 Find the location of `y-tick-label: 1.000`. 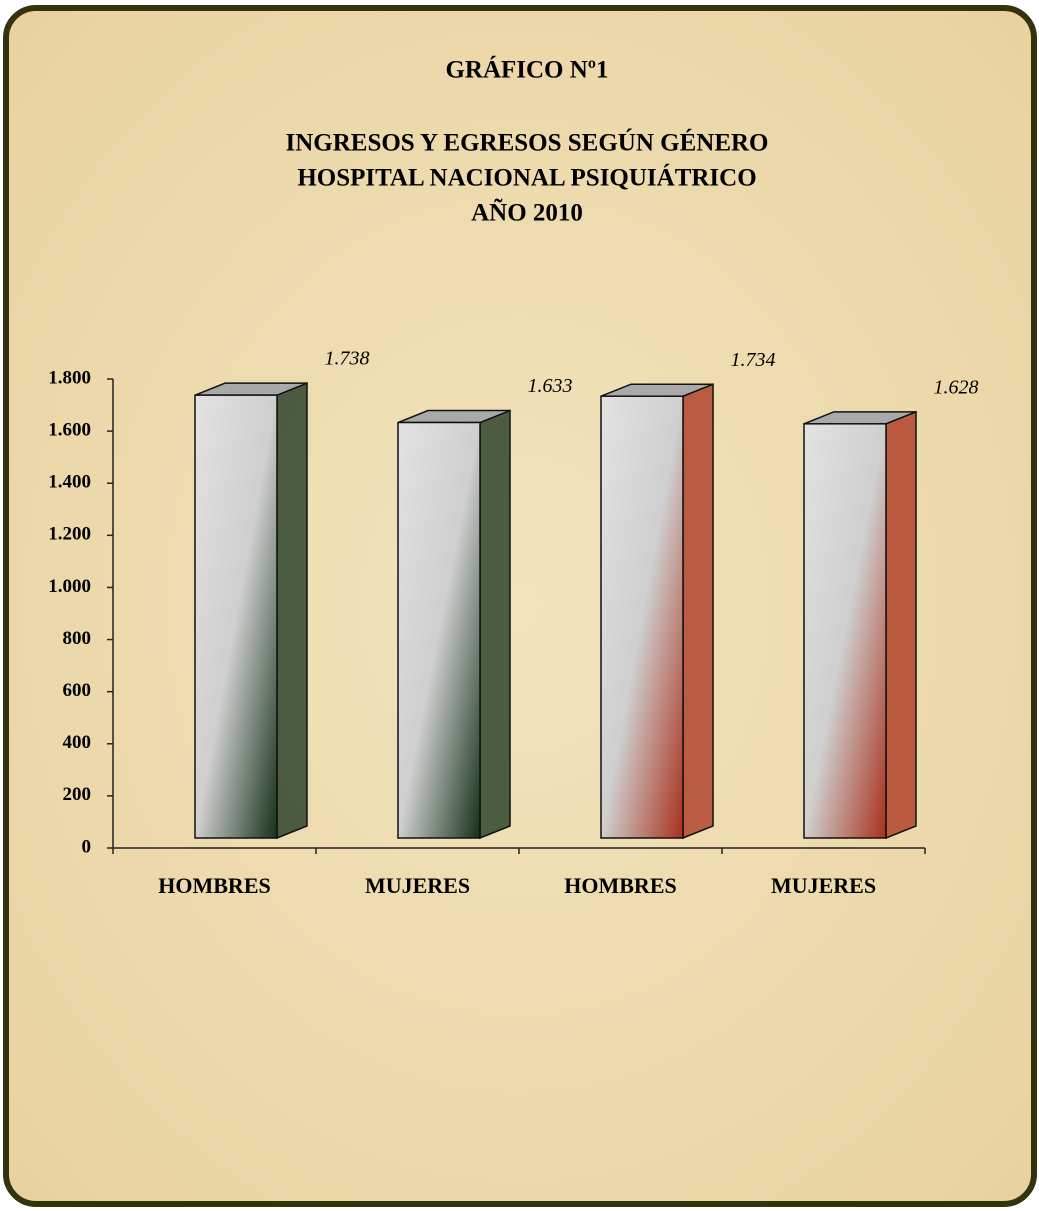

y-tick-label: 1.000 is located at coordinates (69, 586).